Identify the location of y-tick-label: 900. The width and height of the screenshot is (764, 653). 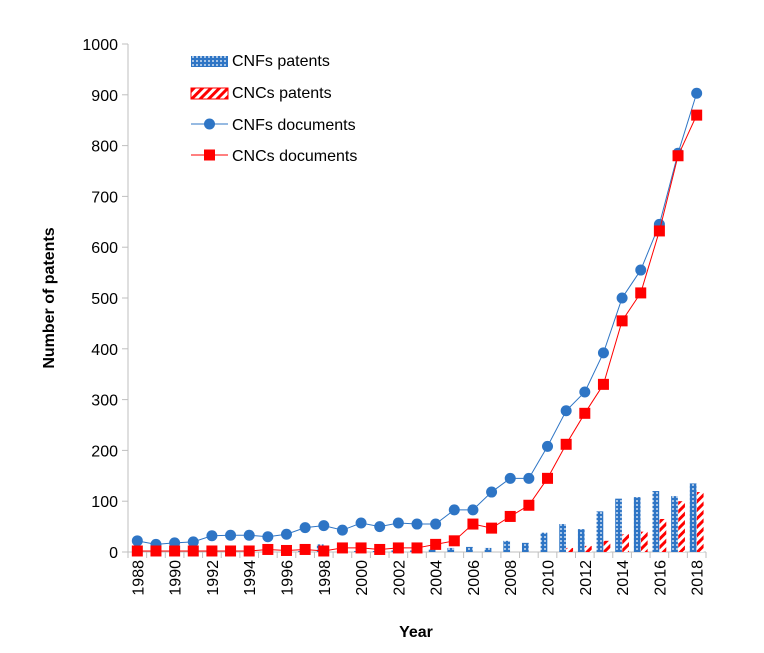
(104, 96).